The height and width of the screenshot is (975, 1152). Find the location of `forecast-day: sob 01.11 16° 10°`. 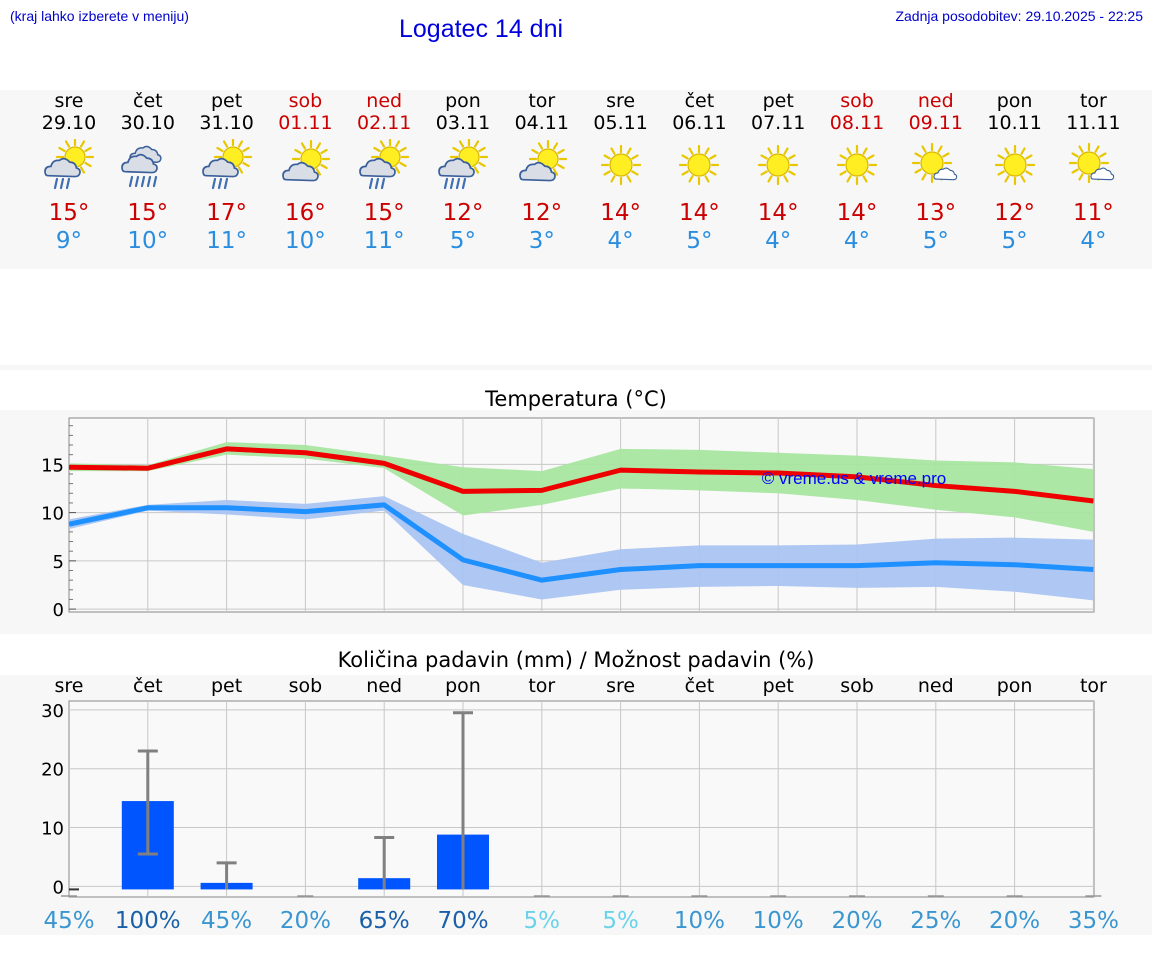

forecast-day: sob 01.11 16° 10° is located at coordinates (305, 172).